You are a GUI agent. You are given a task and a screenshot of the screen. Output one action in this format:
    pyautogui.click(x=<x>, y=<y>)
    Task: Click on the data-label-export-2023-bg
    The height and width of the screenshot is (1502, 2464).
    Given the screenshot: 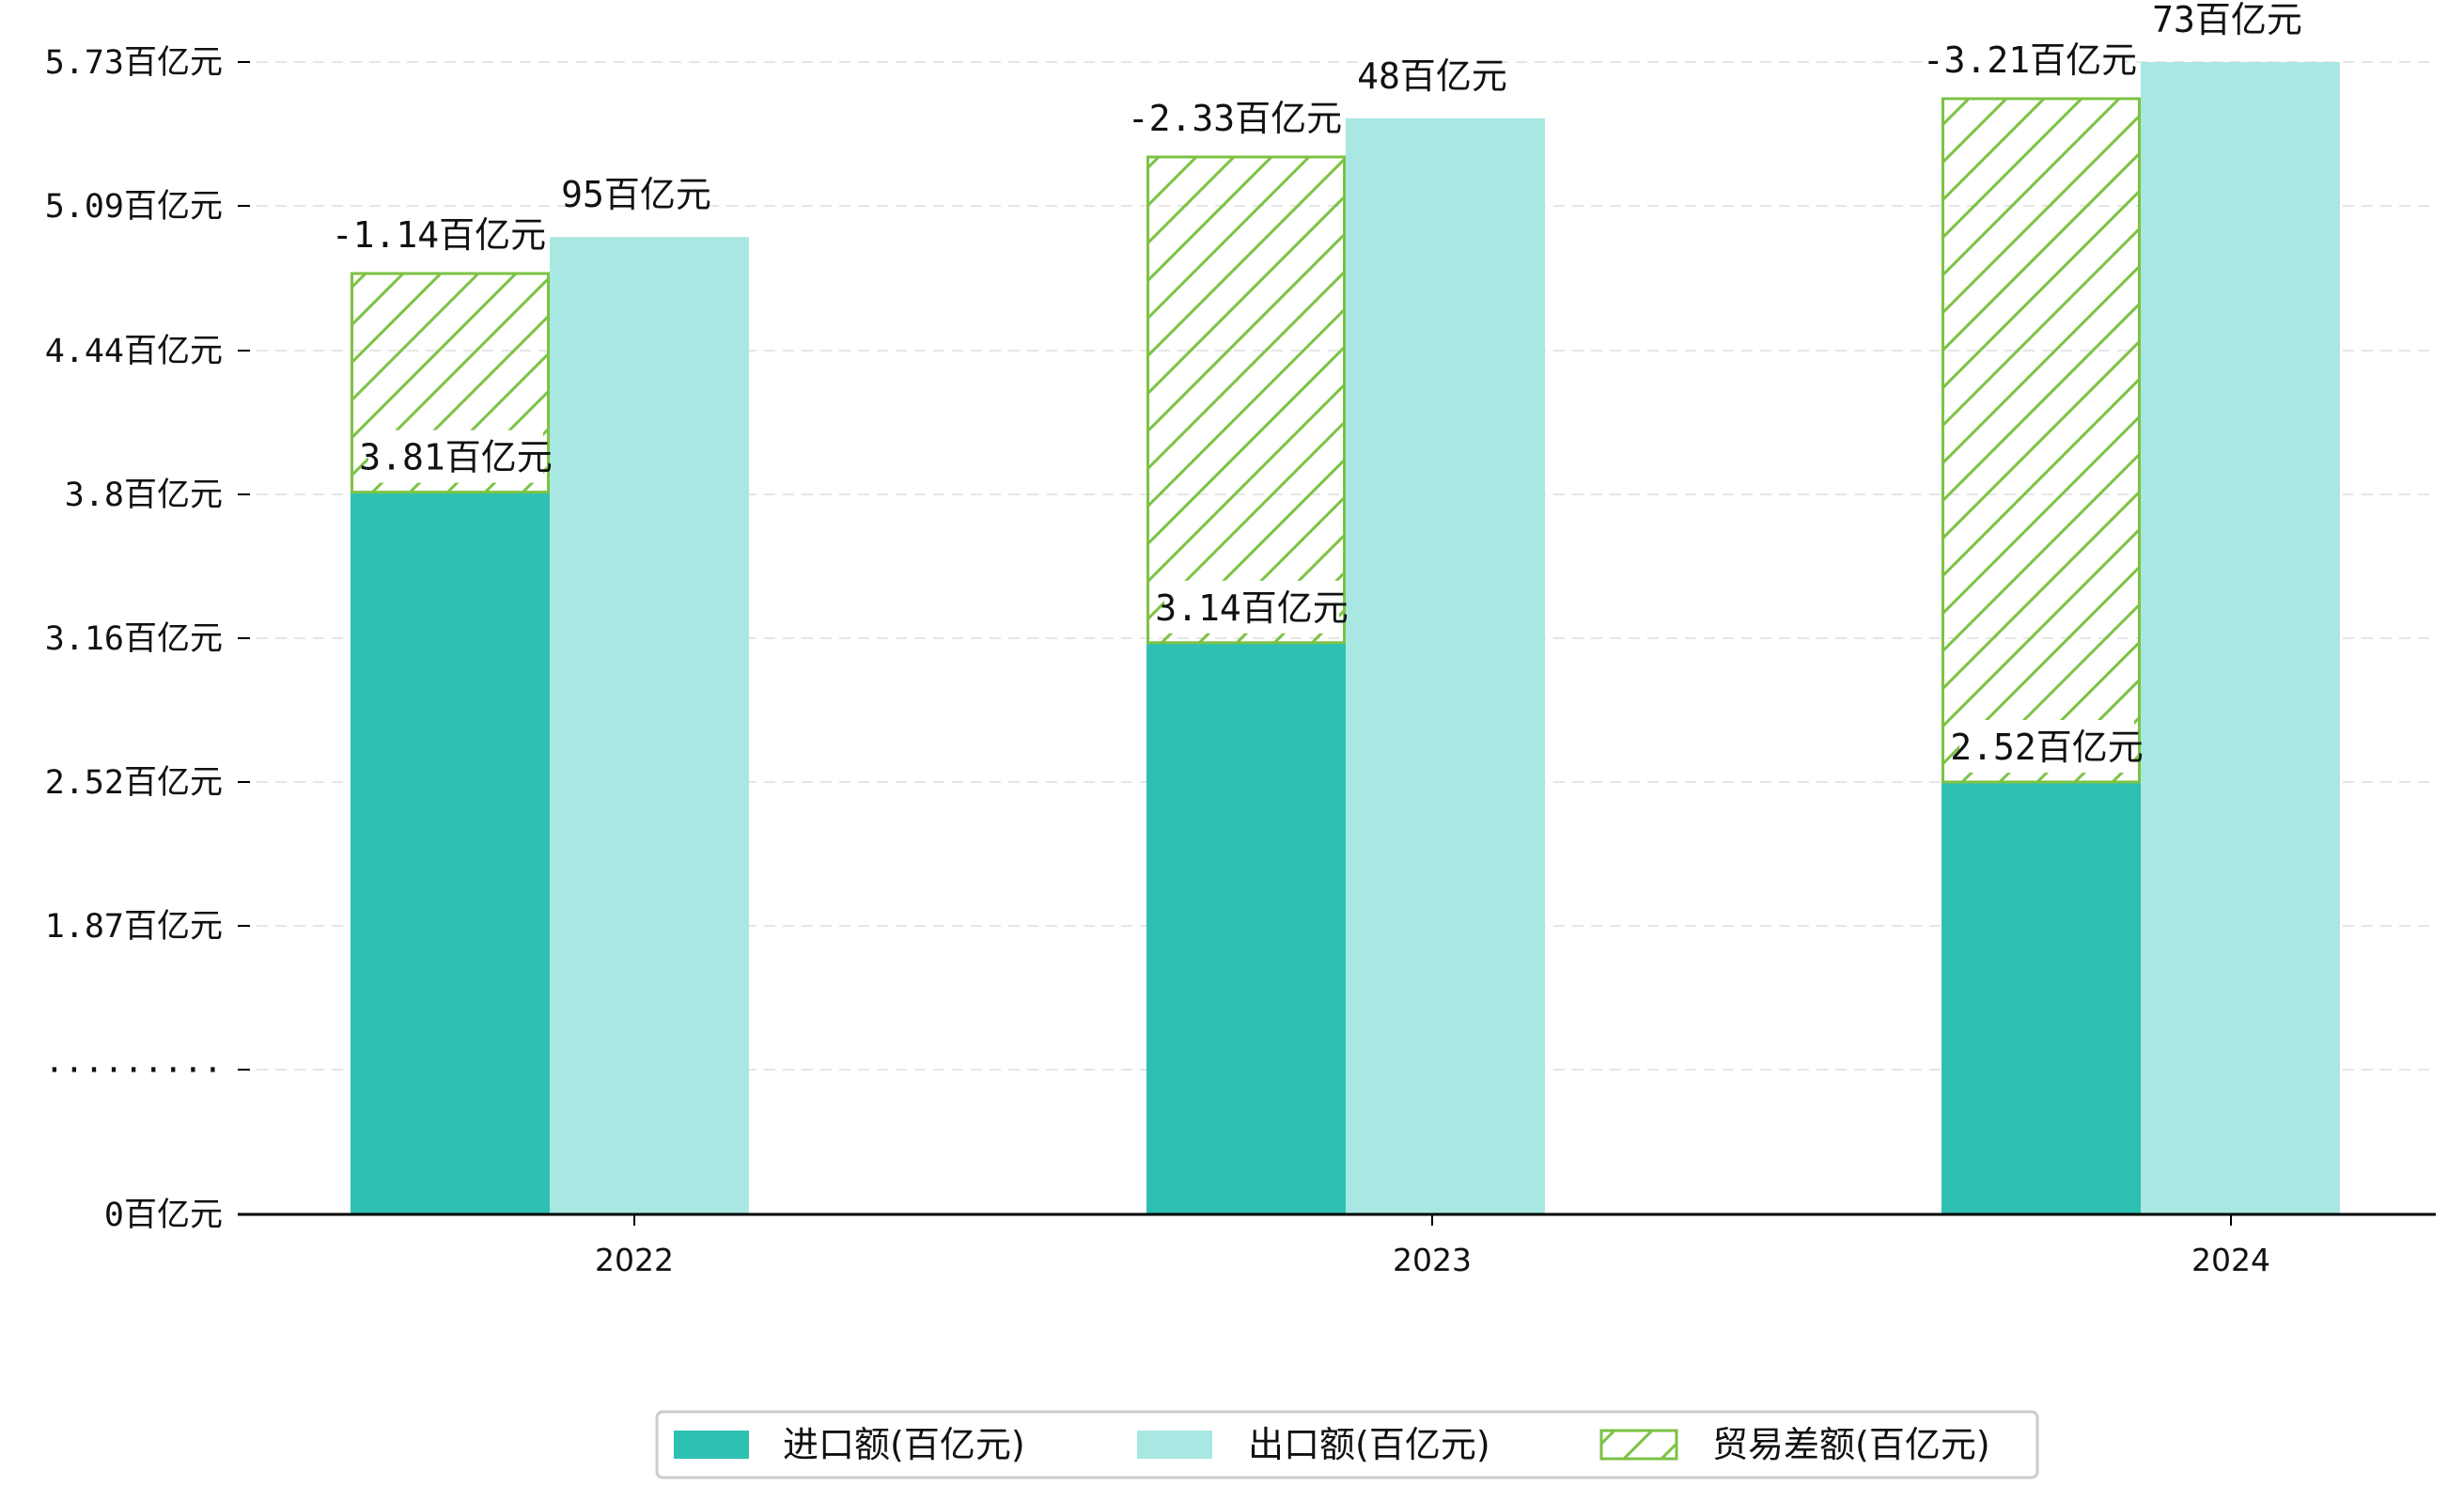 What is the action you would take?
    pyautogui.click(x=1432, y=75)
    